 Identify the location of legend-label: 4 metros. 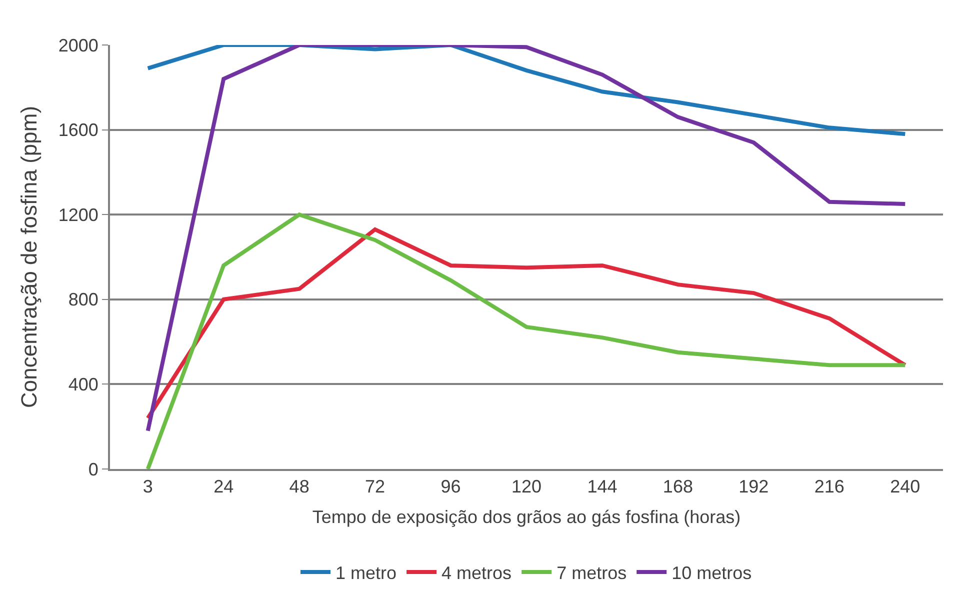
(477, 573).